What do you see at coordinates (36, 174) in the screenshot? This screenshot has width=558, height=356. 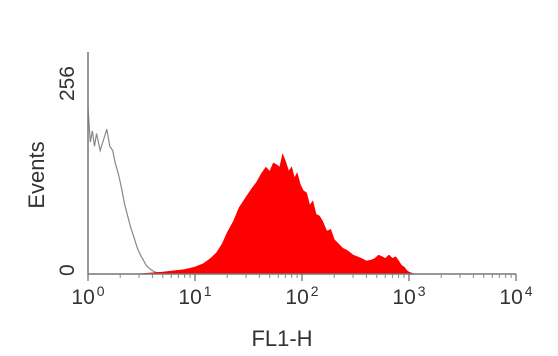 I see `y-axis-title: Events` at bounding box center [36, 174].